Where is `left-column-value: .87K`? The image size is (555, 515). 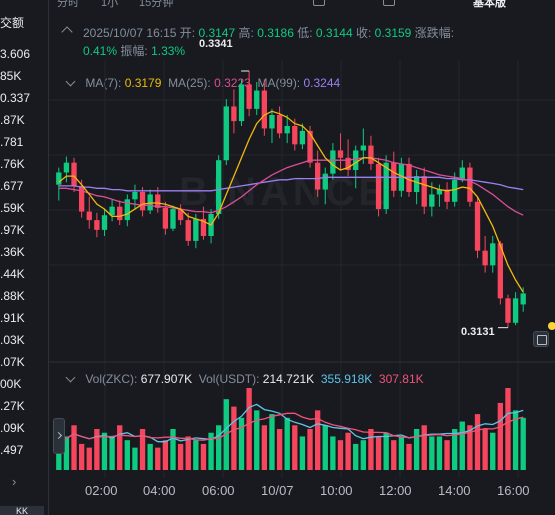 left-column-value: .87K is located at coordinates (12, 120).